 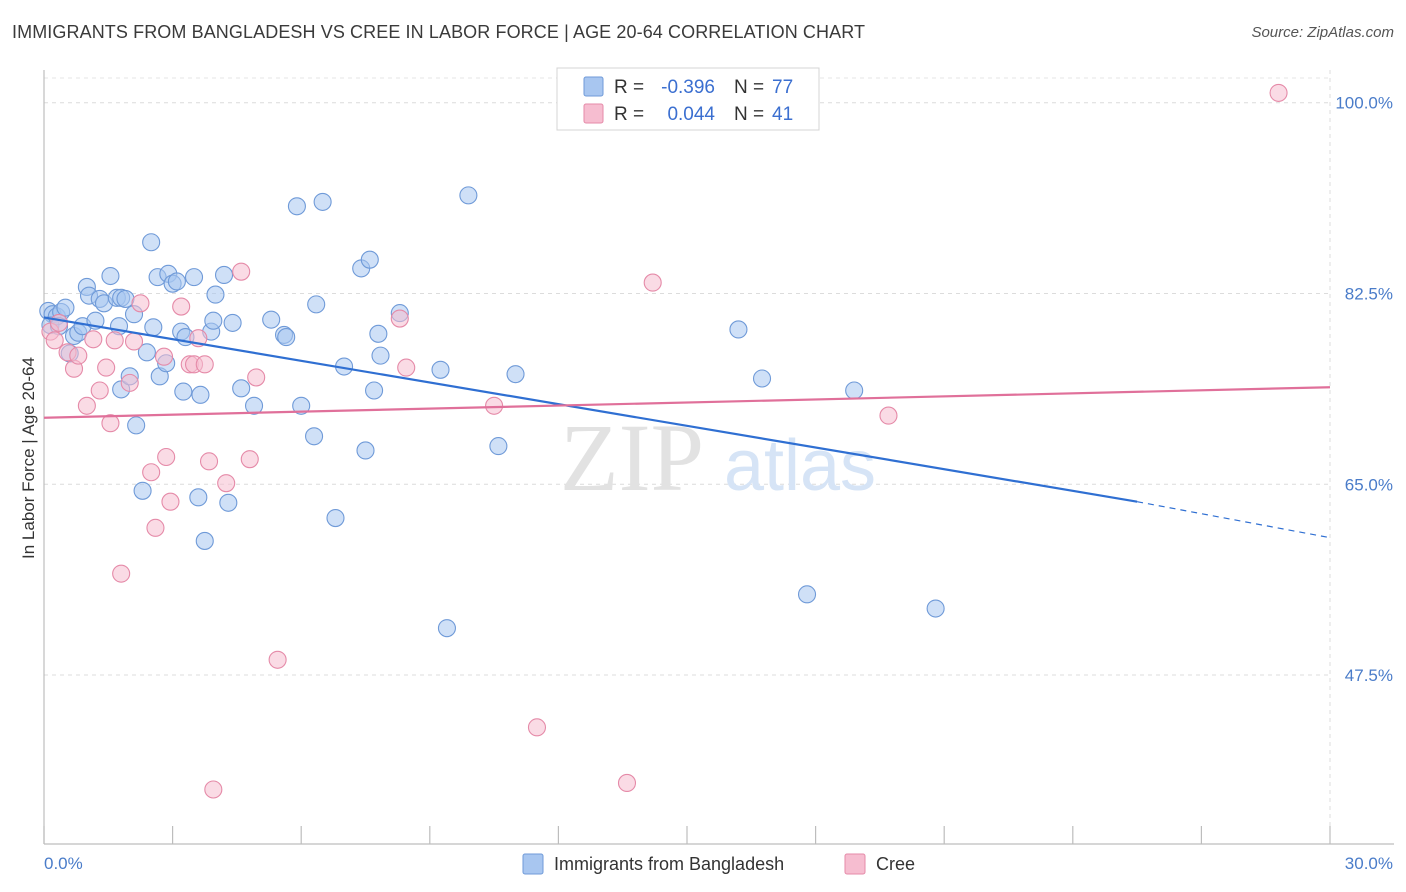 What do you see at coordinates (593, 86) in the screenshot?
I see `legend-swatch` at bounding box center [593, 86].